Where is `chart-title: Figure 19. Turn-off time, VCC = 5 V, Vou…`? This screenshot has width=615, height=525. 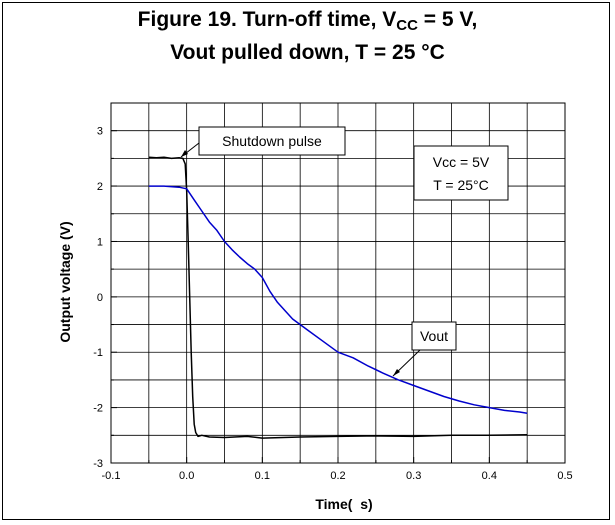 chart-title: Figure 19. Turn-off time, VCC = 5 V, Vou… is located at coordinates (307, 36).